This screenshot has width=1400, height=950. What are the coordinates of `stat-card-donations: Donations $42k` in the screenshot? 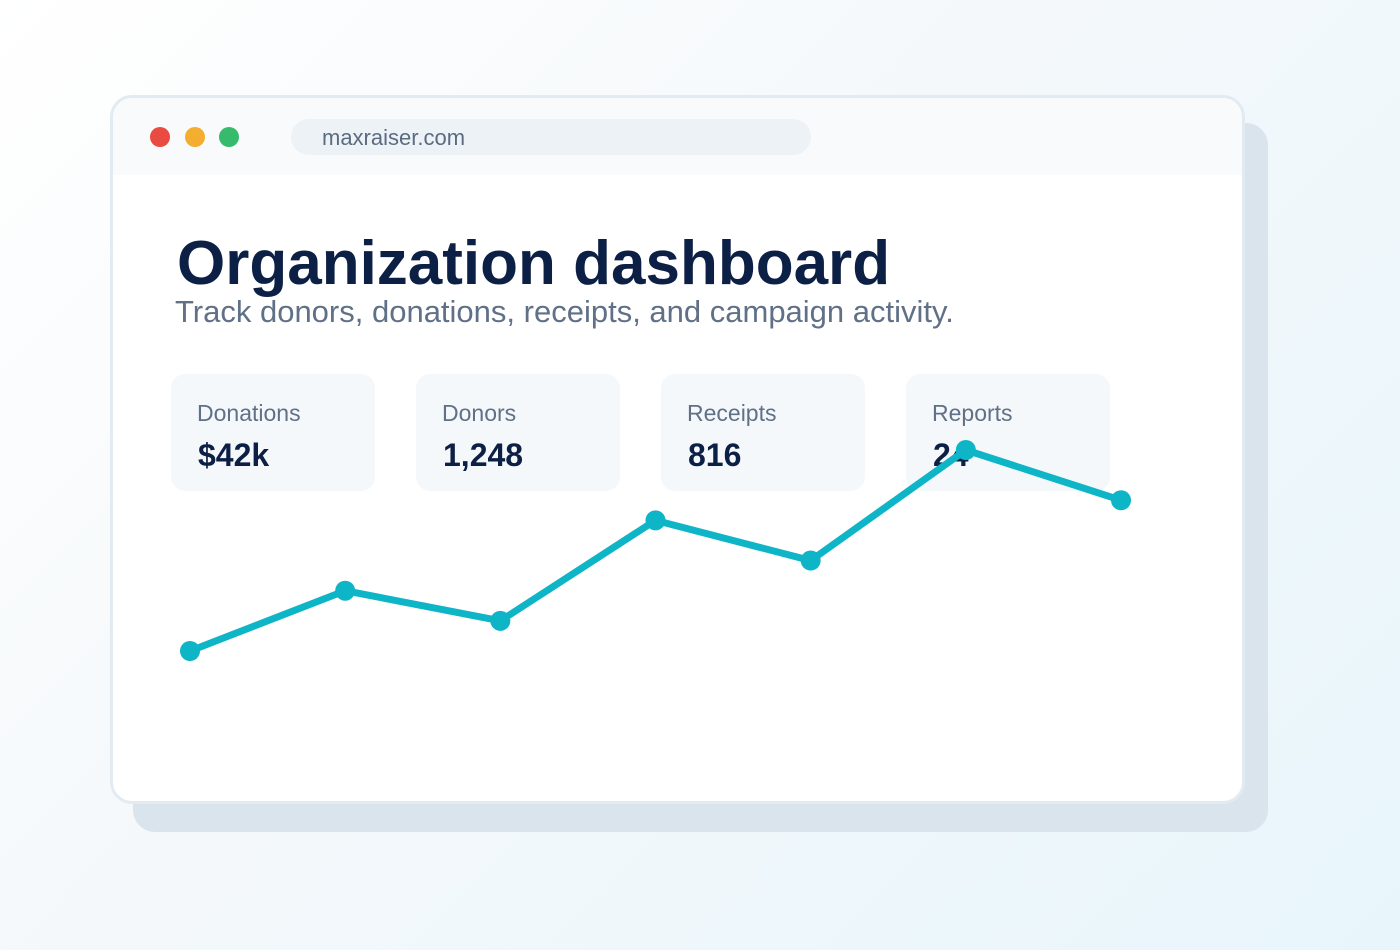 It's located at (273, 432).